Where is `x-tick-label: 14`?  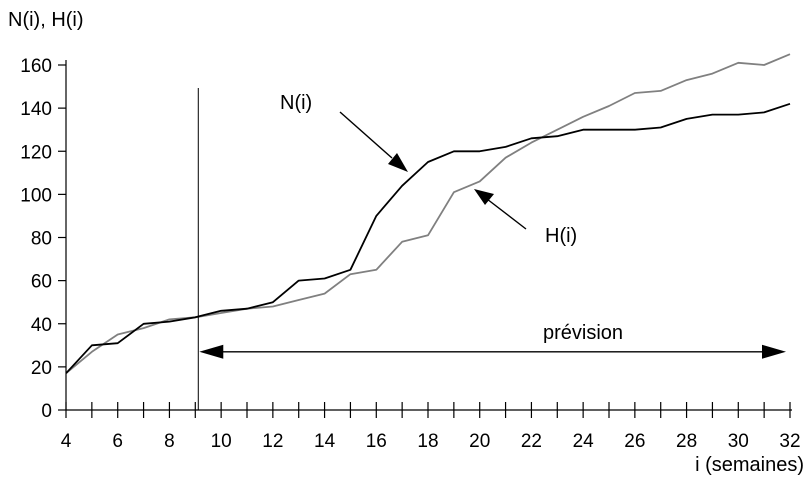 x-tick-label: 14 is located at coordinates (325, 441).